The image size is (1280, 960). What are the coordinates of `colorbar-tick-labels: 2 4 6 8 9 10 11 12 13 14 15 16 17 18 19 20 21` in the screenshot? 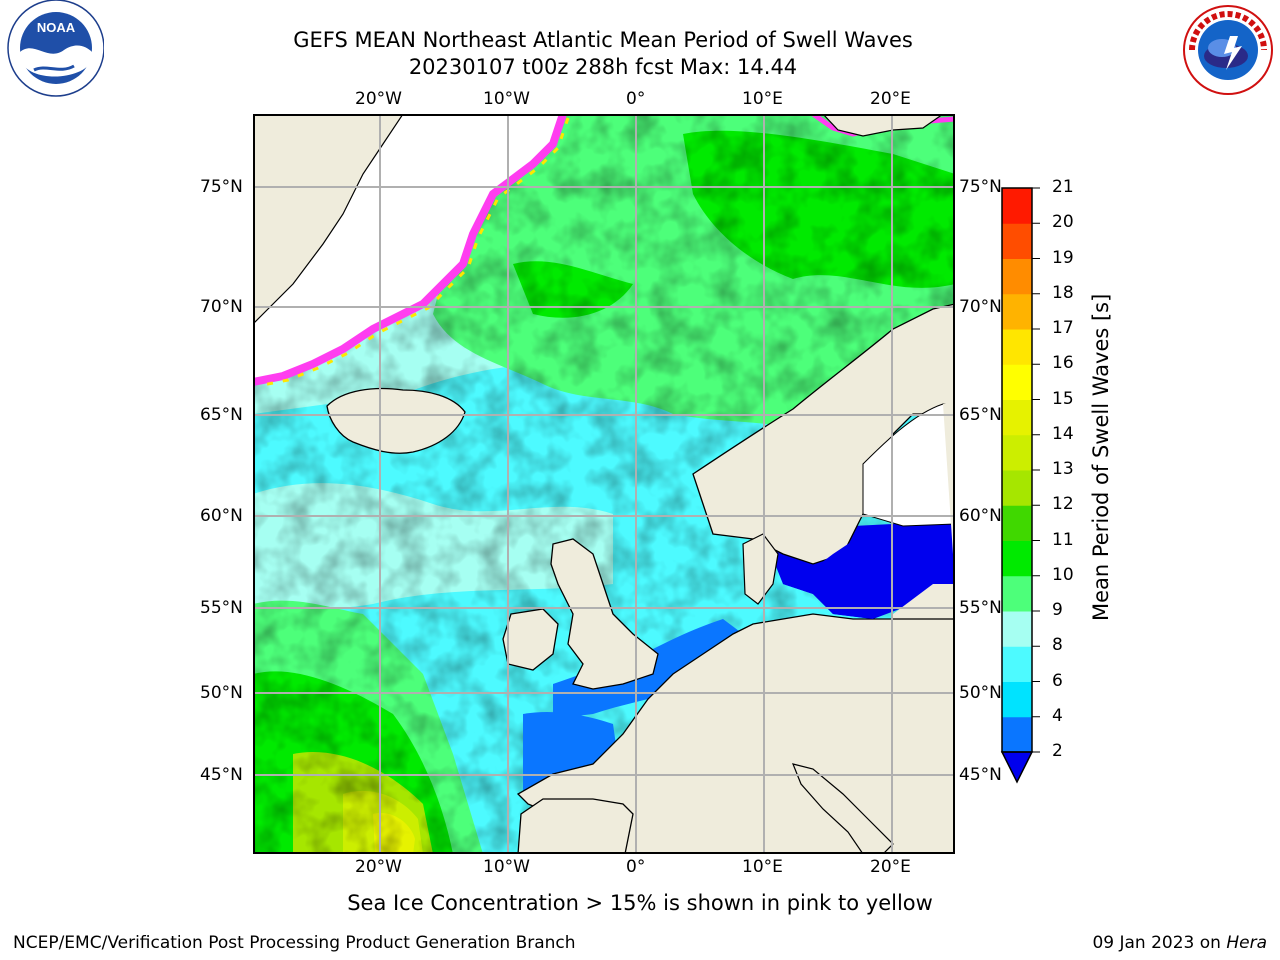 It's located at (1072, 481).